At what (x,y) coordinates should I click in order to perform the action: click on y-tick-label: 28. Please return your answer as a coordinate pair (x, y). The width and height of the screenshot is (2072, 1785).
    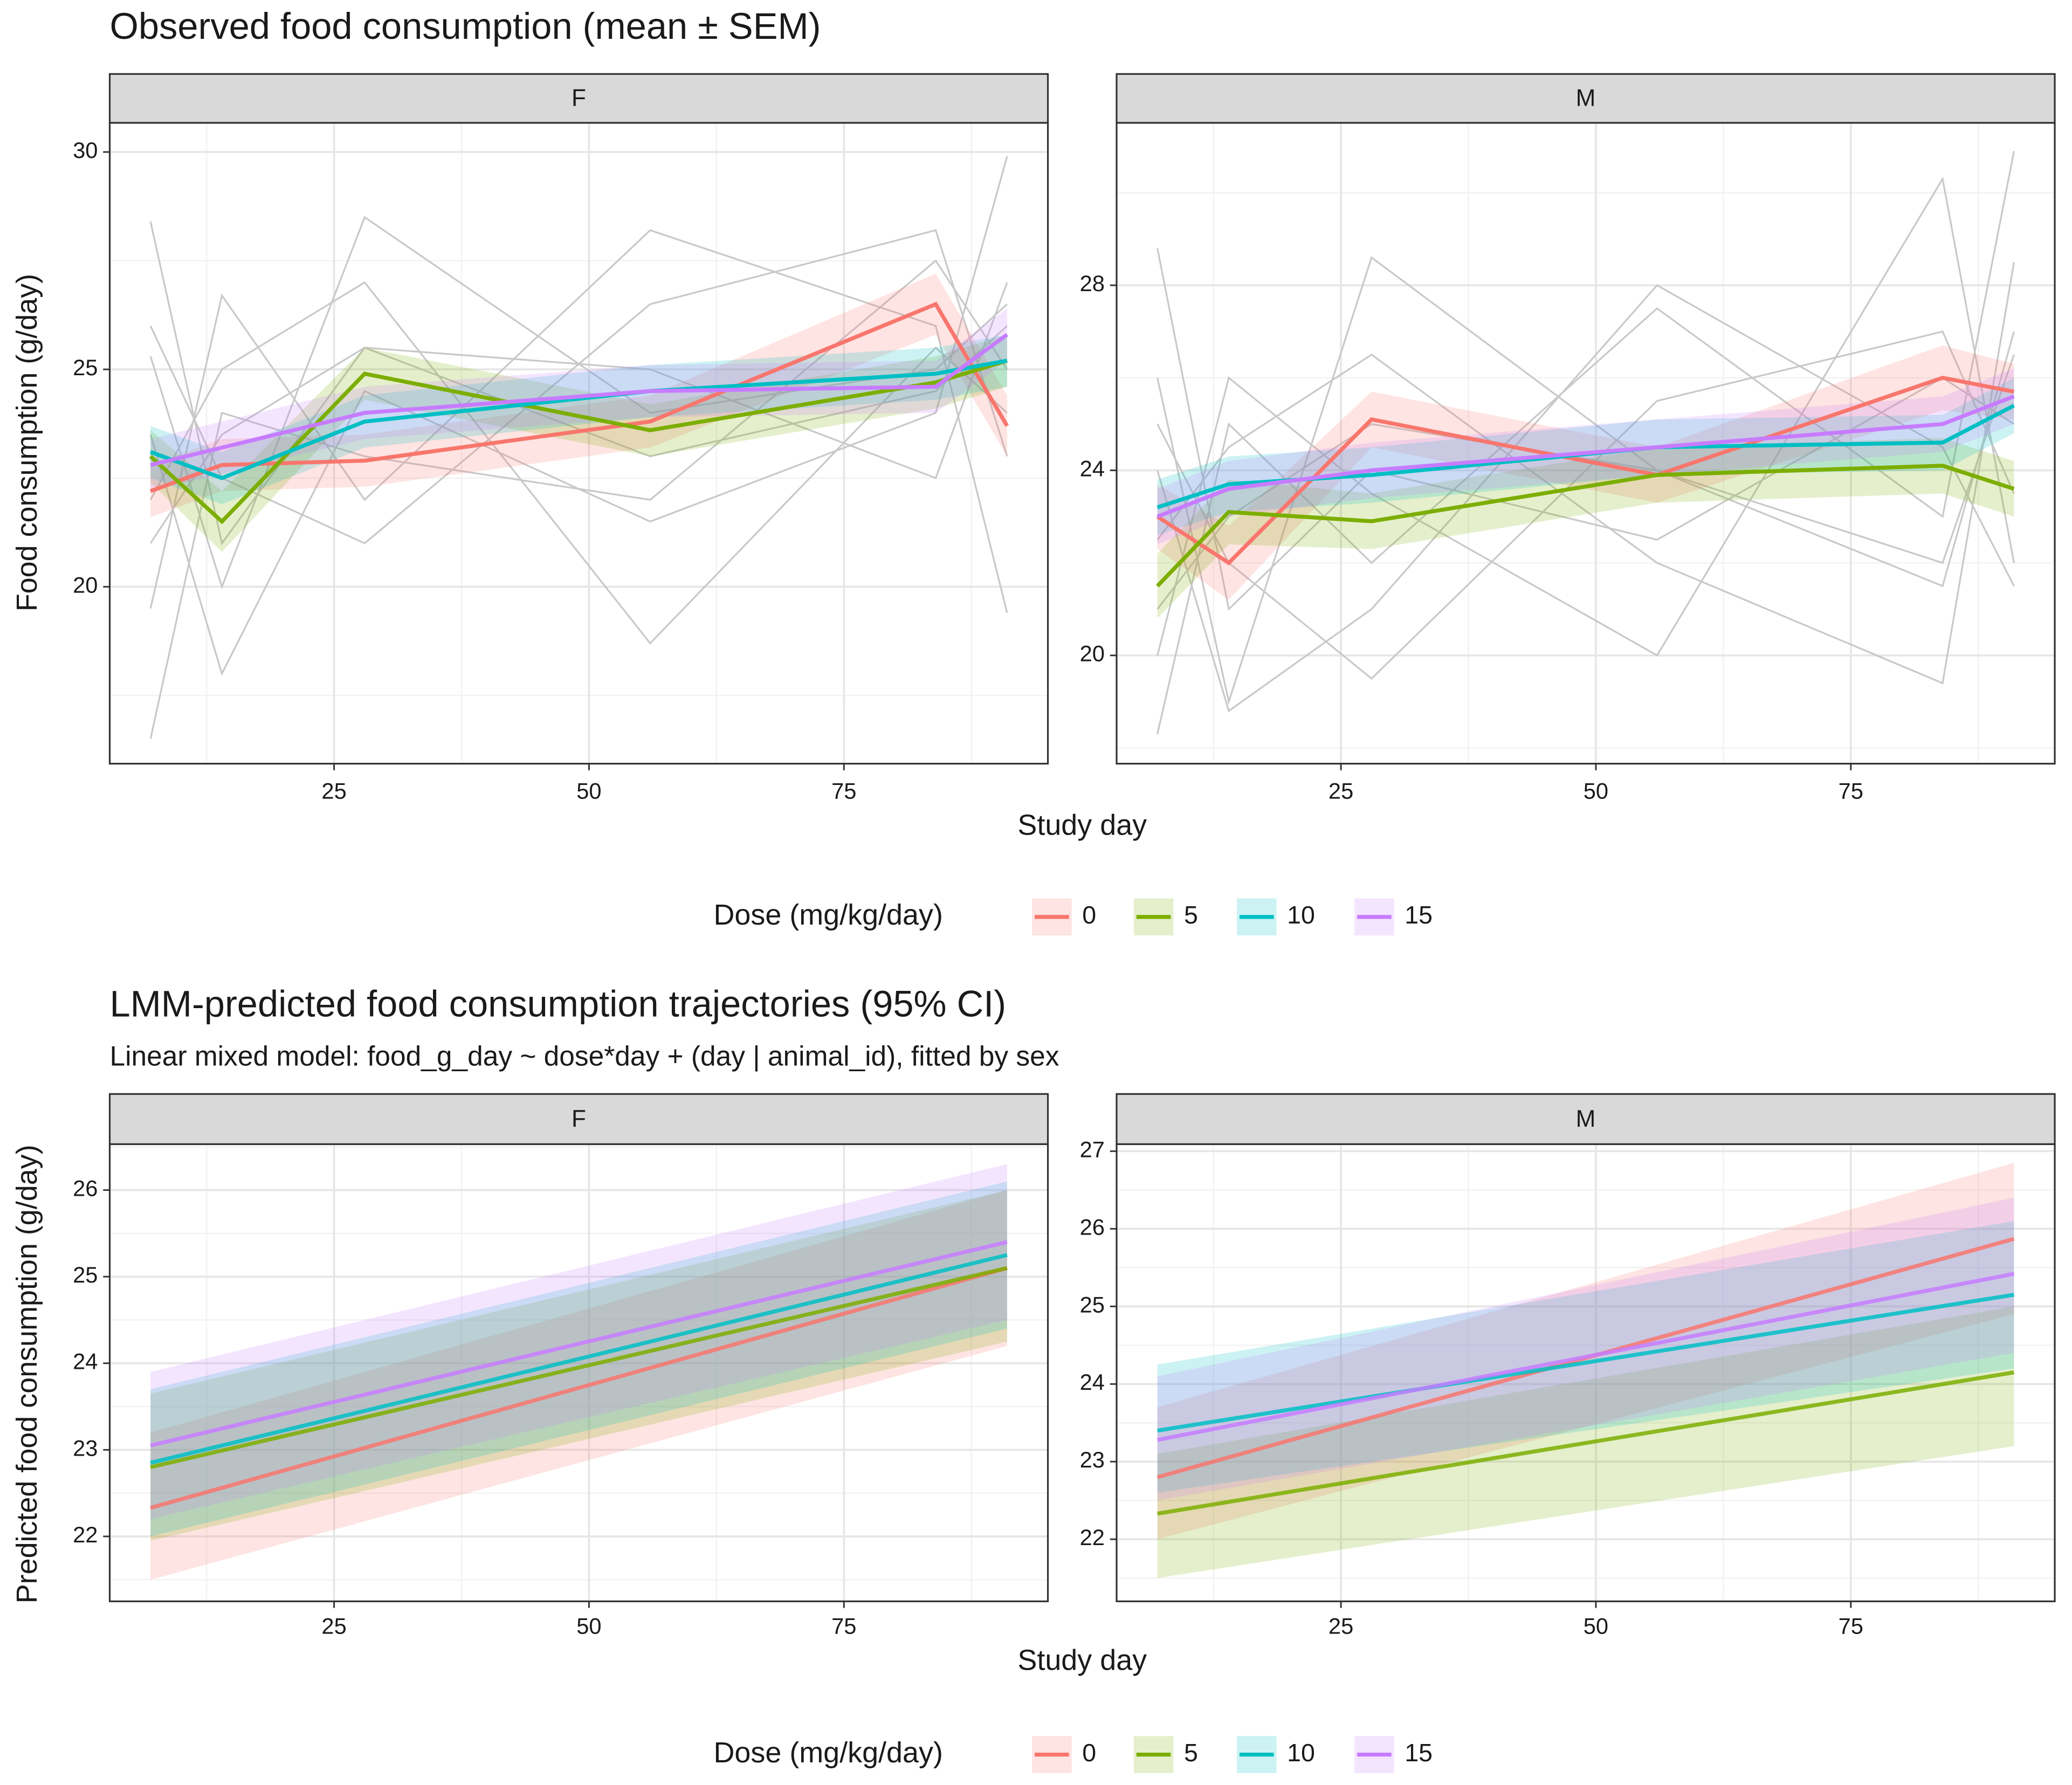
    Looking at the image, I should click on (1092, 283).